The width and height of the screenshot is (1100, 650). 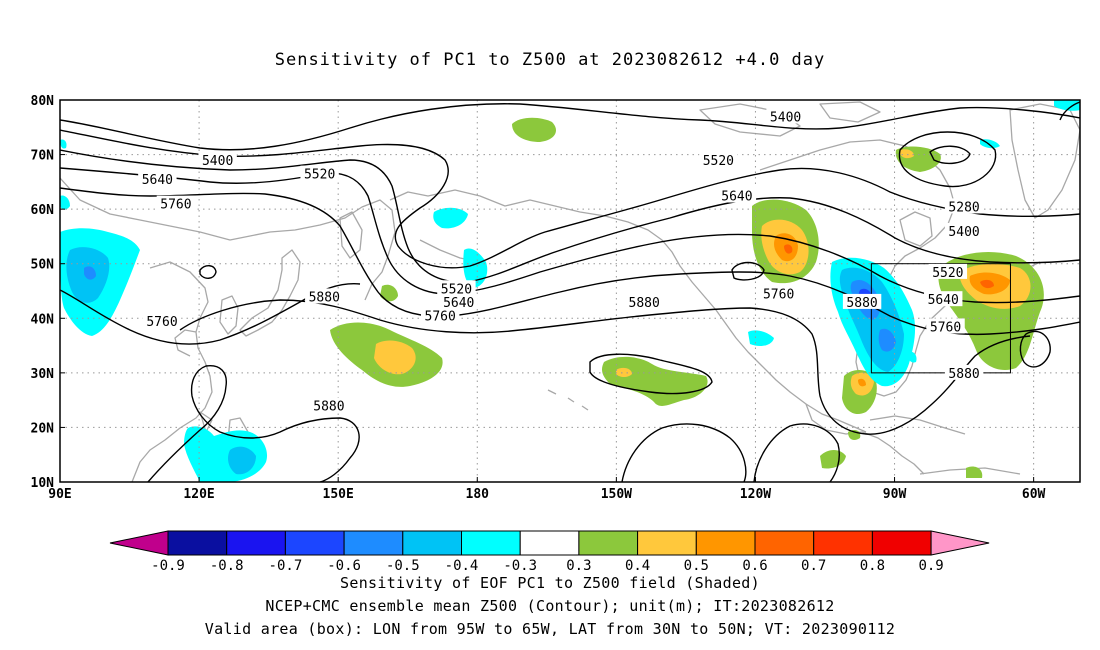 What do you see at coordinates (637, 566) in the screenshot?
I see `colorbar-tick-label: 0.4` at bounding box center [637, 566].